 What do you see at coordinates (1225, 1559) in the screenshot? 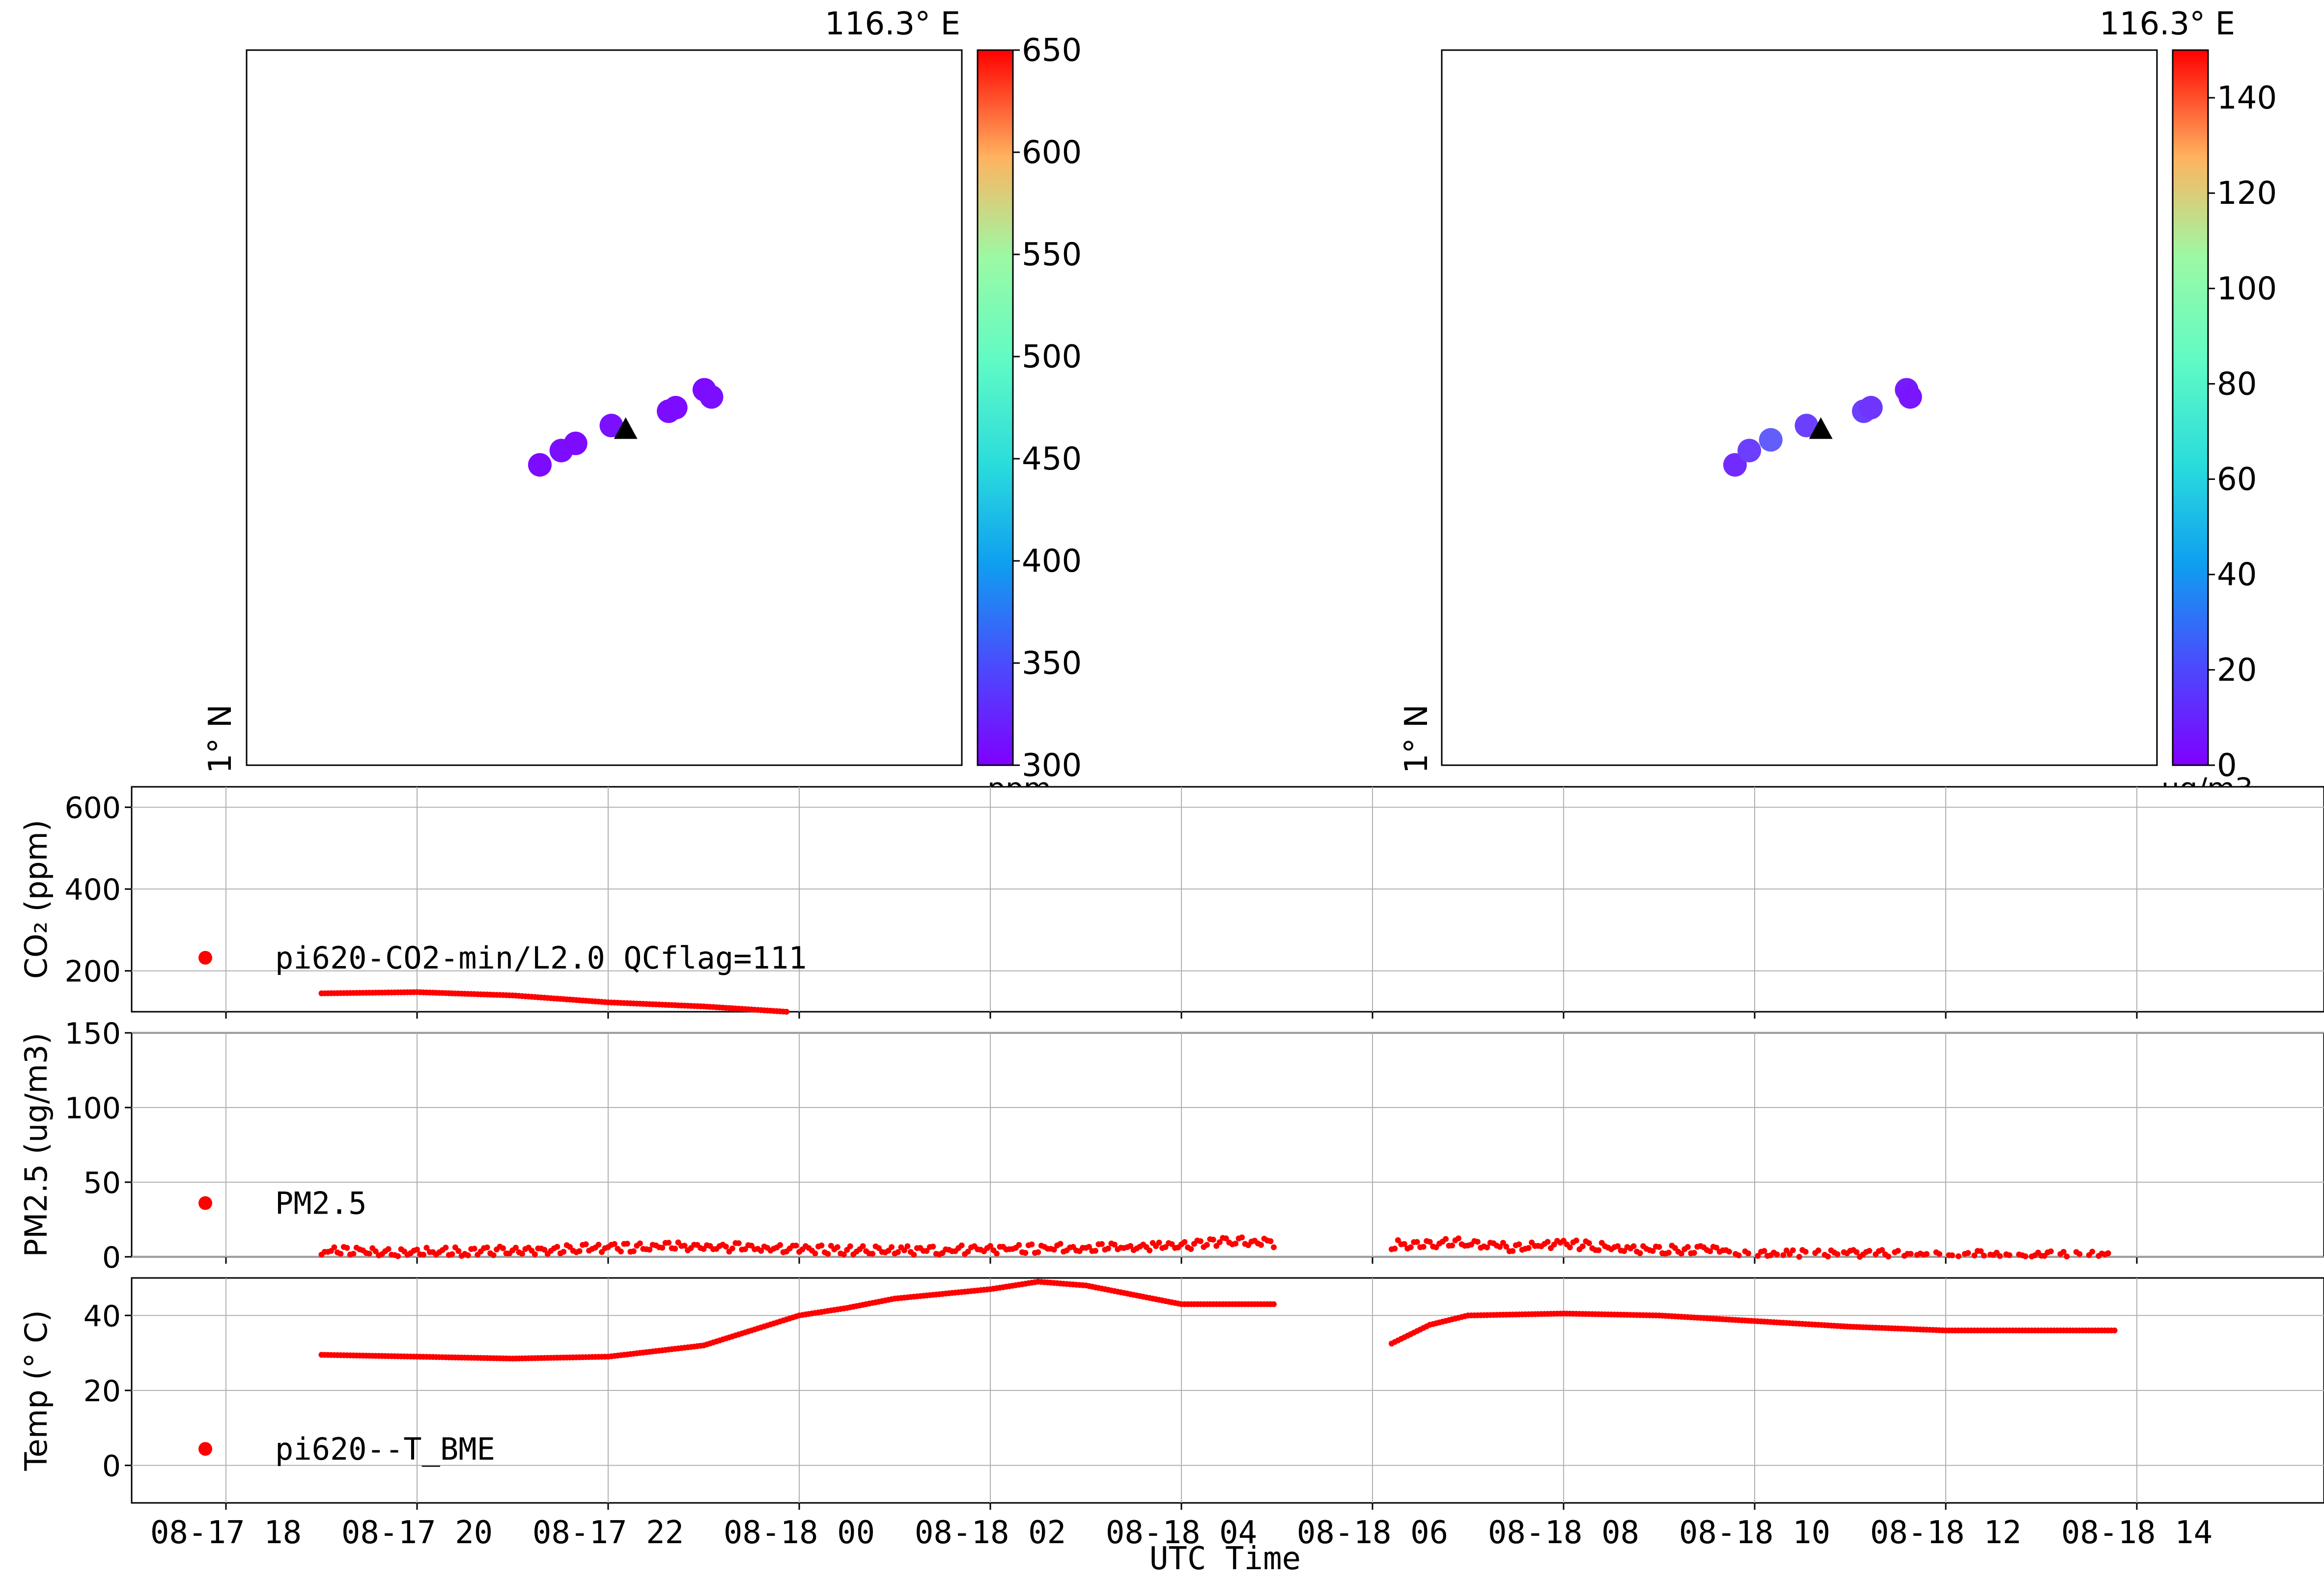
I see `x-axis-label: UTC Time` at bounding box center [1225, 1559].